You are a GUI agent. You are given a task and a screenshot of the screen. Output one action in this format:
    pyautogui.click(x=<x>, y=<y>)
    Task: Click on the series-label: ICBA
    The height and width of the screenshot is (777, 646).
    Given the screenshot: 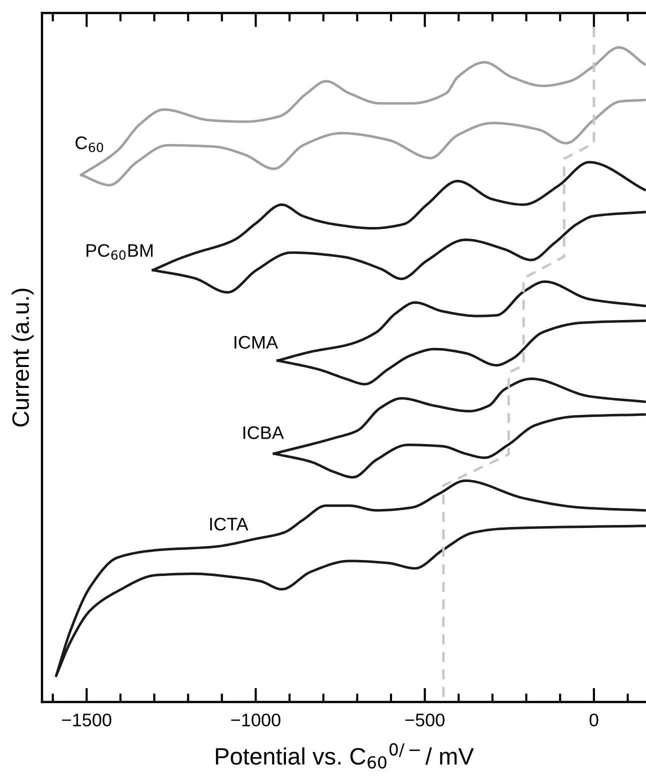 What is the action you would take?
    pyautogui.click(x=263, y=433)
    